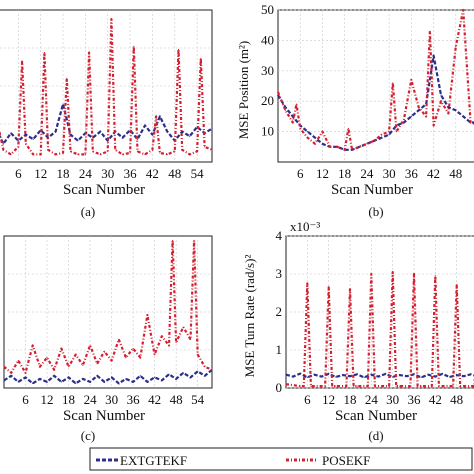  What do you see at coordinates (134, 399) in the screenshot?
I see `panel-c-x-tick-36: 36` at bounding box center [134, 399].